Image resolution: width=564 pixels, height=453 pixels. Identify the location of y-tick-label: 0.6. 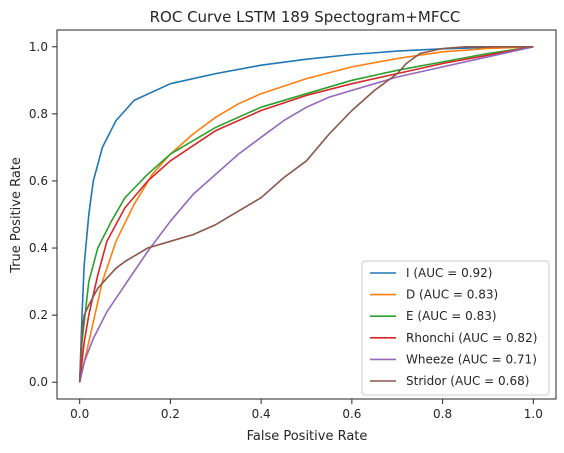
(38, 181).